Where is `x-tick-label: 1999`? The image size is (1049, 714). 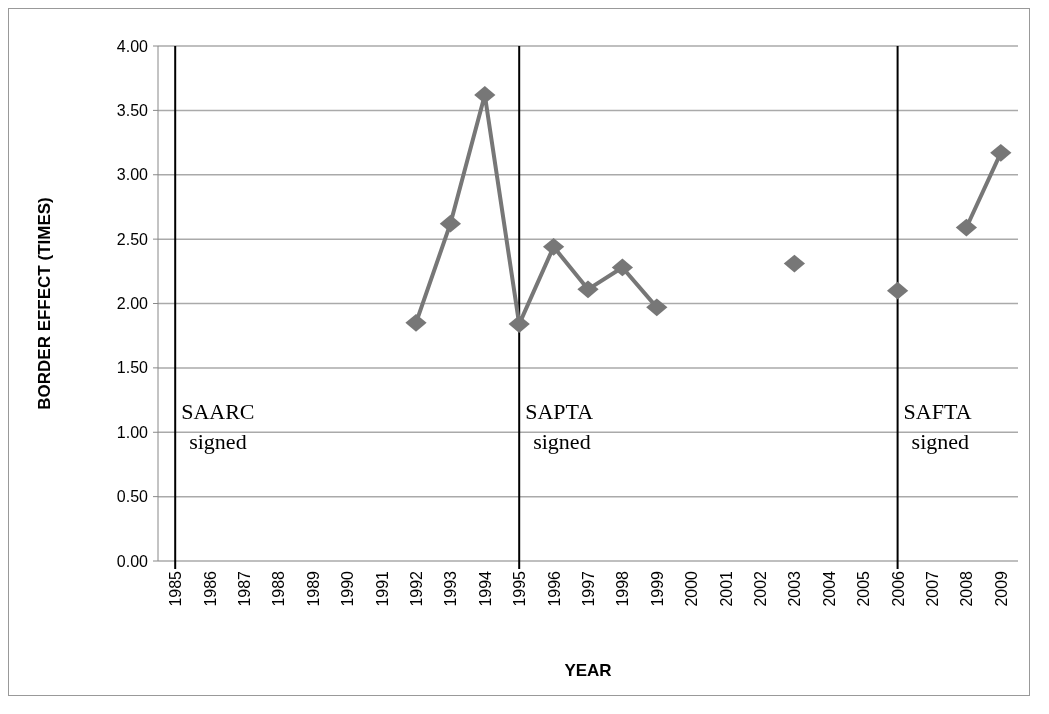 x-tick-label: 1999 is located at coordinates (657, 588).